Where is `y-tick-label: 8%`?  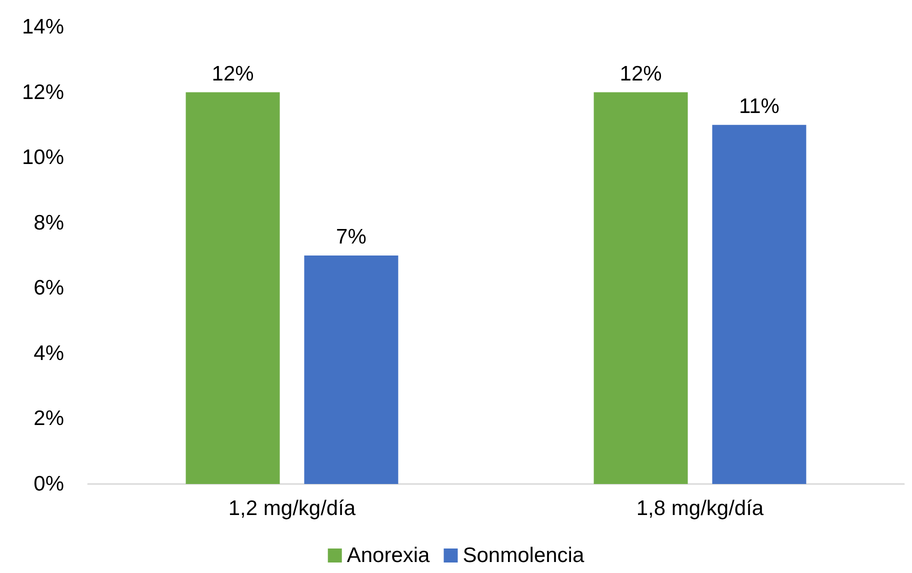
y-tick-label: 8% is located at coordinates (49, 222).